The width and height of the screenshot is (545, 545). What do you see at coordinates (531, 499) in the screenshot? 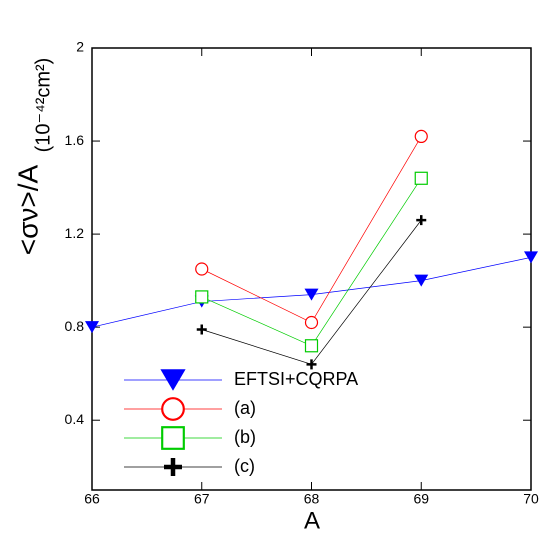
I see `x-tick-label: 70` at bounding box center [531, 499].